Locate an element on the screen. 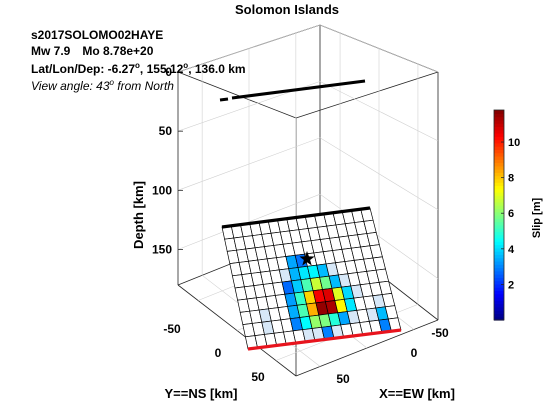 This screenshot has height=420, width=560. loc-label: Lat/Lon/Dep: is located at coordinates (68, 69).